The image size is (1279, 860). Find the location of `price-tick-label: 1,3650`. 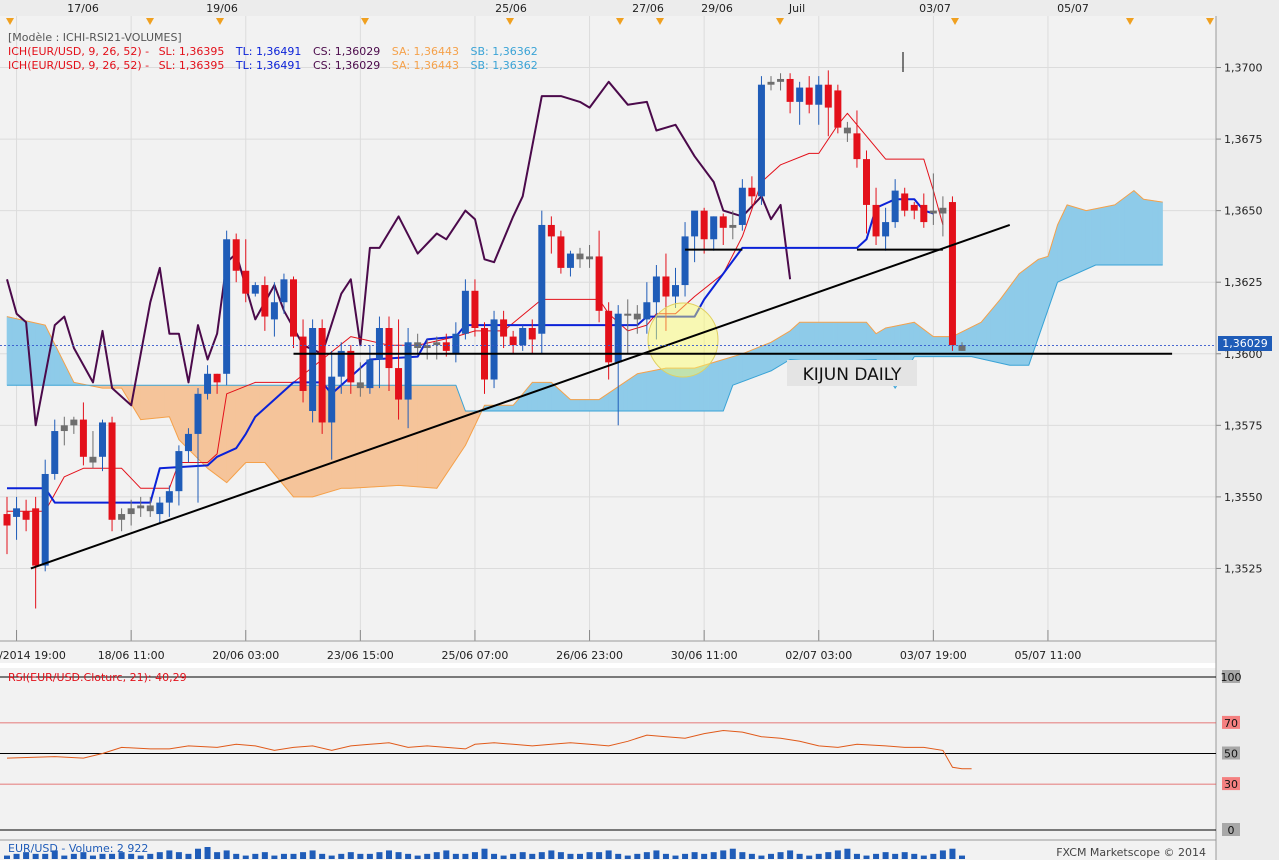

price-tick-label: 1,3650 is located at coordinates (1243, 211).